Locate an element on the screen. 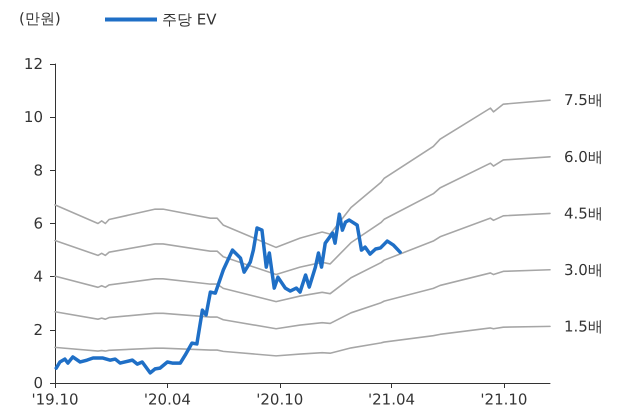 The image size is (621, 418). series-label: 3.0배 is located at coordinates (583, 269).